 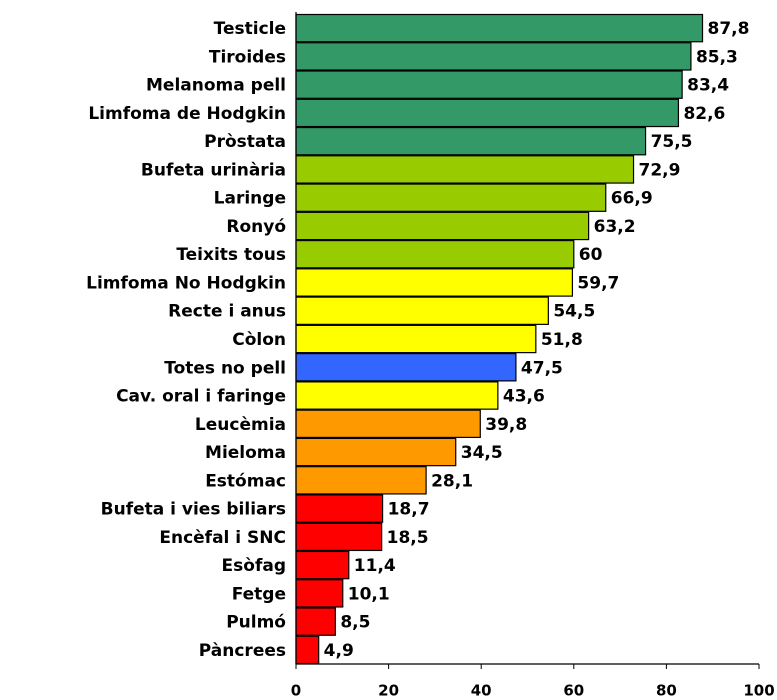 I want to click on y-tick-label: Estómac, so click(x=245, y=481).